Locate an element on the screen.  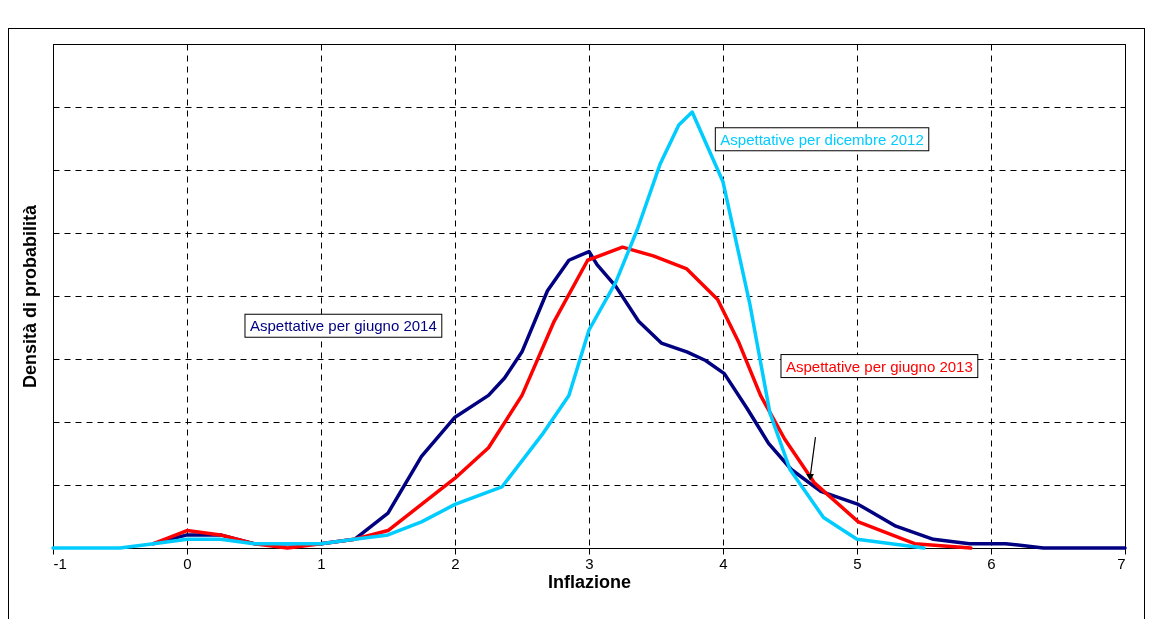
text: Aspettative per giugno 2014 is located at coordinates (343, 326).